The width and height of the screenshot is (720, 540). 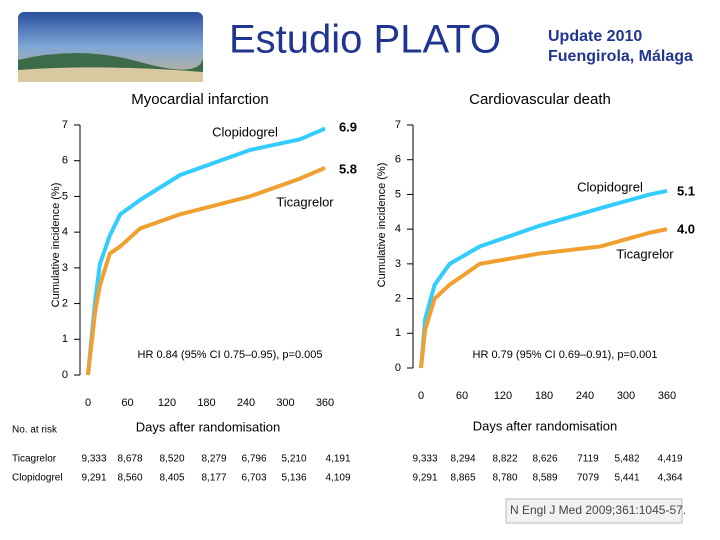 I want to click on at-risk-cell: 8,294, so click(x=462, y=459).